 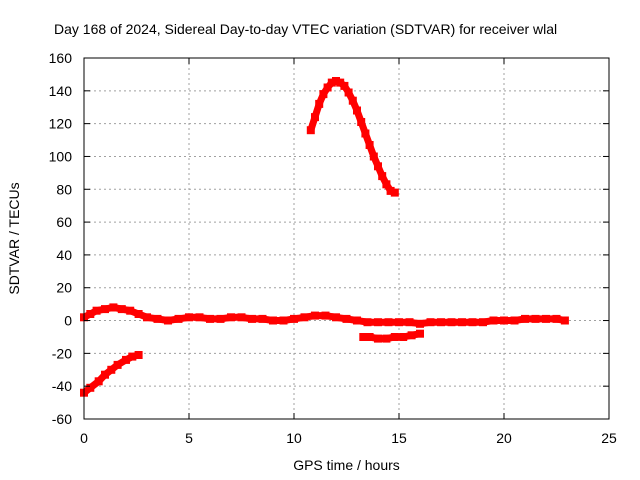 I want to click on y-tick-label: 40, so click(x=64, y=255).